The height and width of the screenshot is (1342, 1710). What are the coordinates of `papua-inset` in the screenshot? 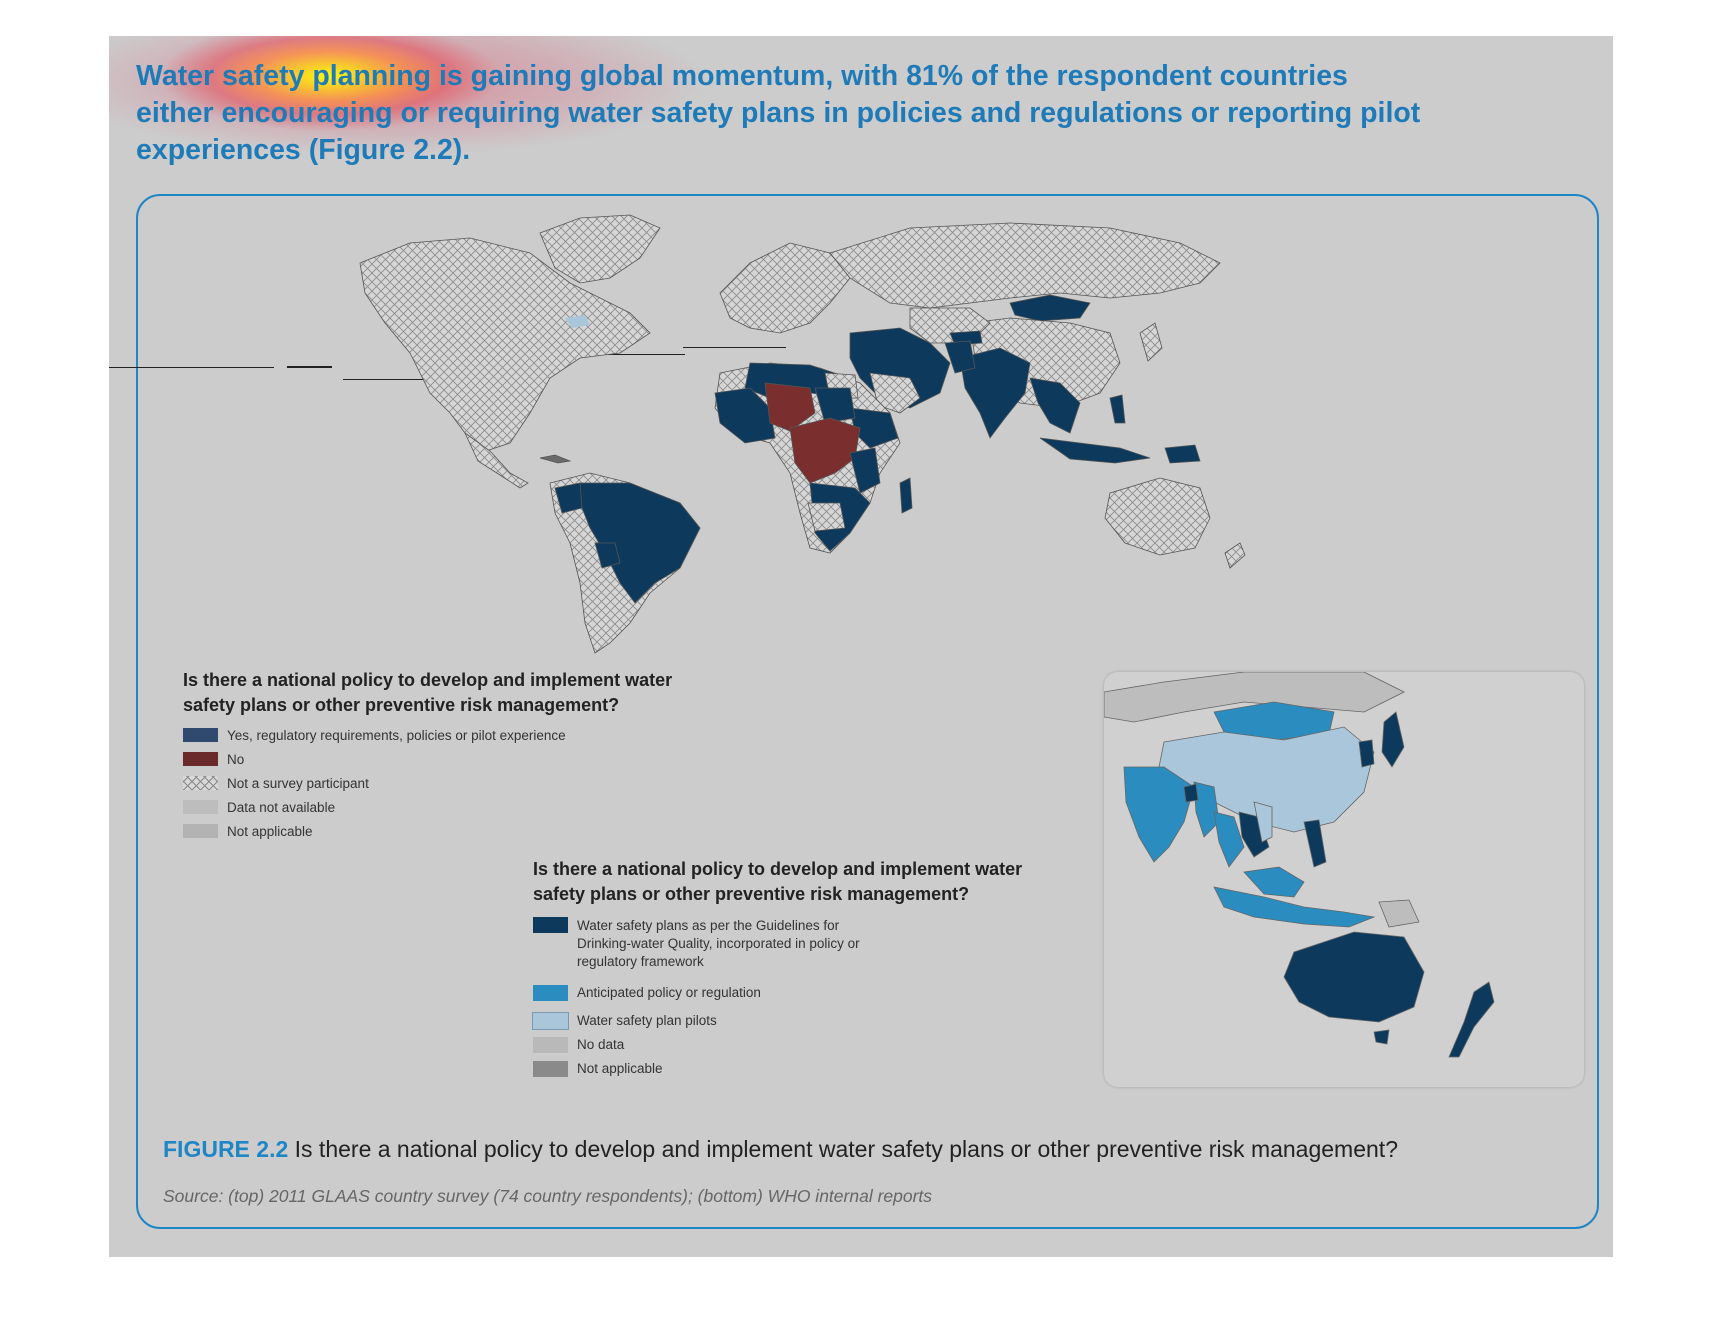 It's located at (1399, 913).